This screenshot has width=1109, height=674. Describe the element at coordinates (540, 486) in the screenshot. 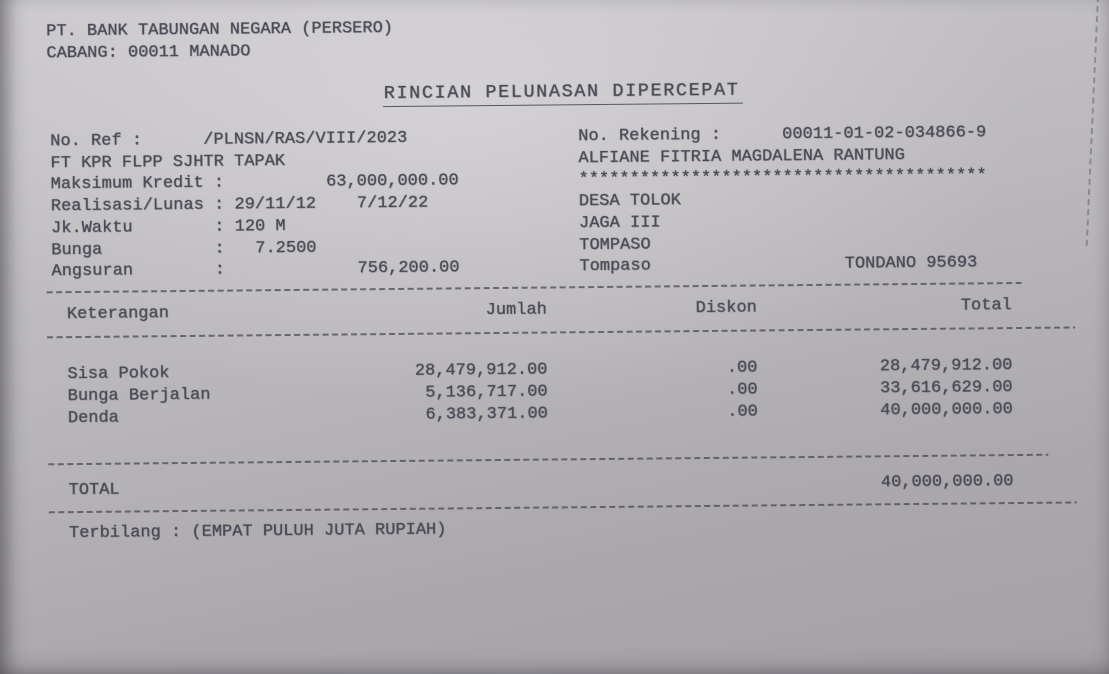

I see `total-row: TOTAL 40,000,000.00` at that location.